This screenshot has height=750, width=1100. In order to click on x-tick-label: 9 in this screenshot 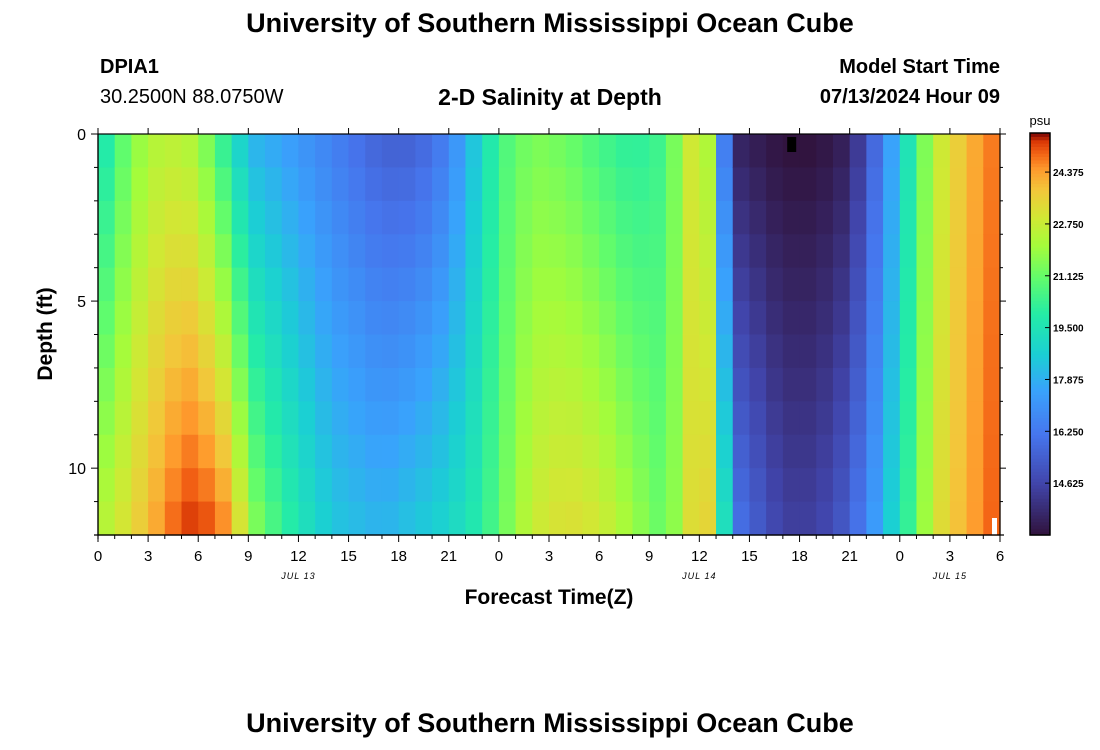, I will do `click(248, 556)`.